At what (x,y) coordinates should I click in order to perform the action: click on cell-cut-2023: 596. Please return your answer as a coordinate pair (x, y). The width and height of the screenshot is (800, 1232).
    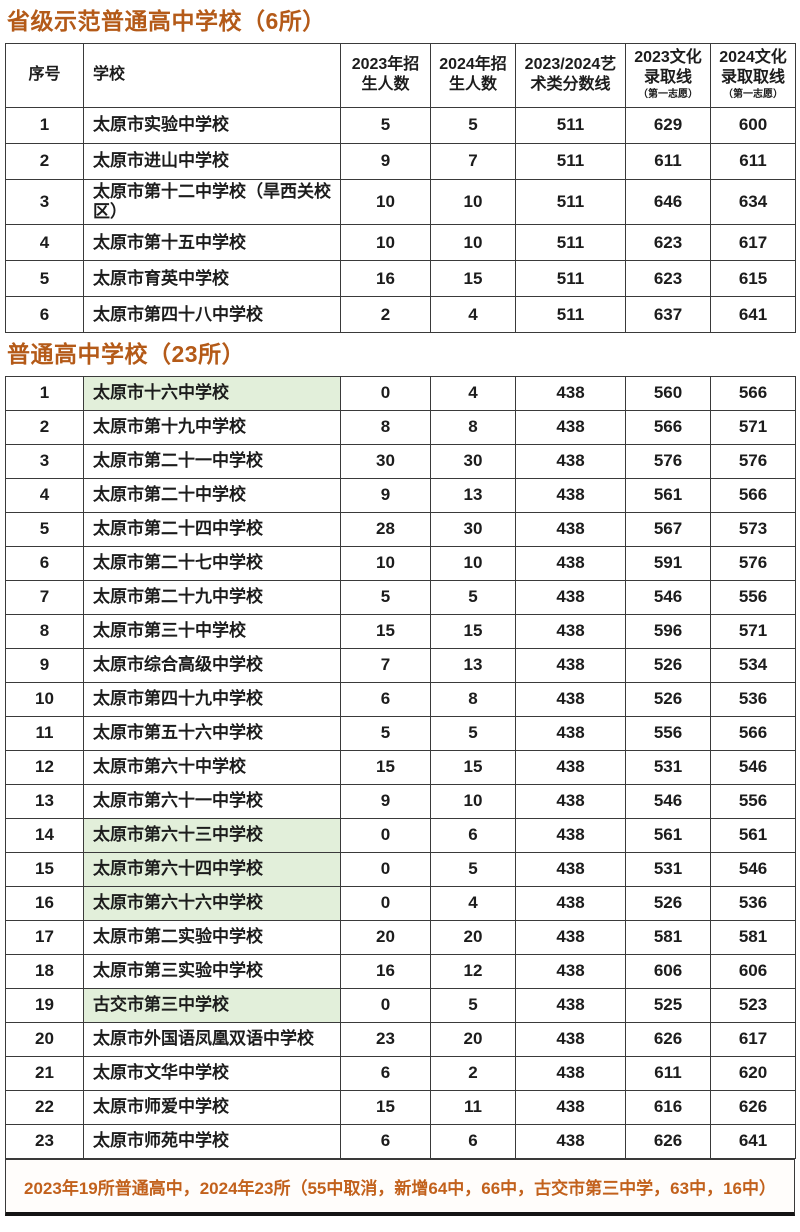
    Looking at the image, I should click on (668, 631).